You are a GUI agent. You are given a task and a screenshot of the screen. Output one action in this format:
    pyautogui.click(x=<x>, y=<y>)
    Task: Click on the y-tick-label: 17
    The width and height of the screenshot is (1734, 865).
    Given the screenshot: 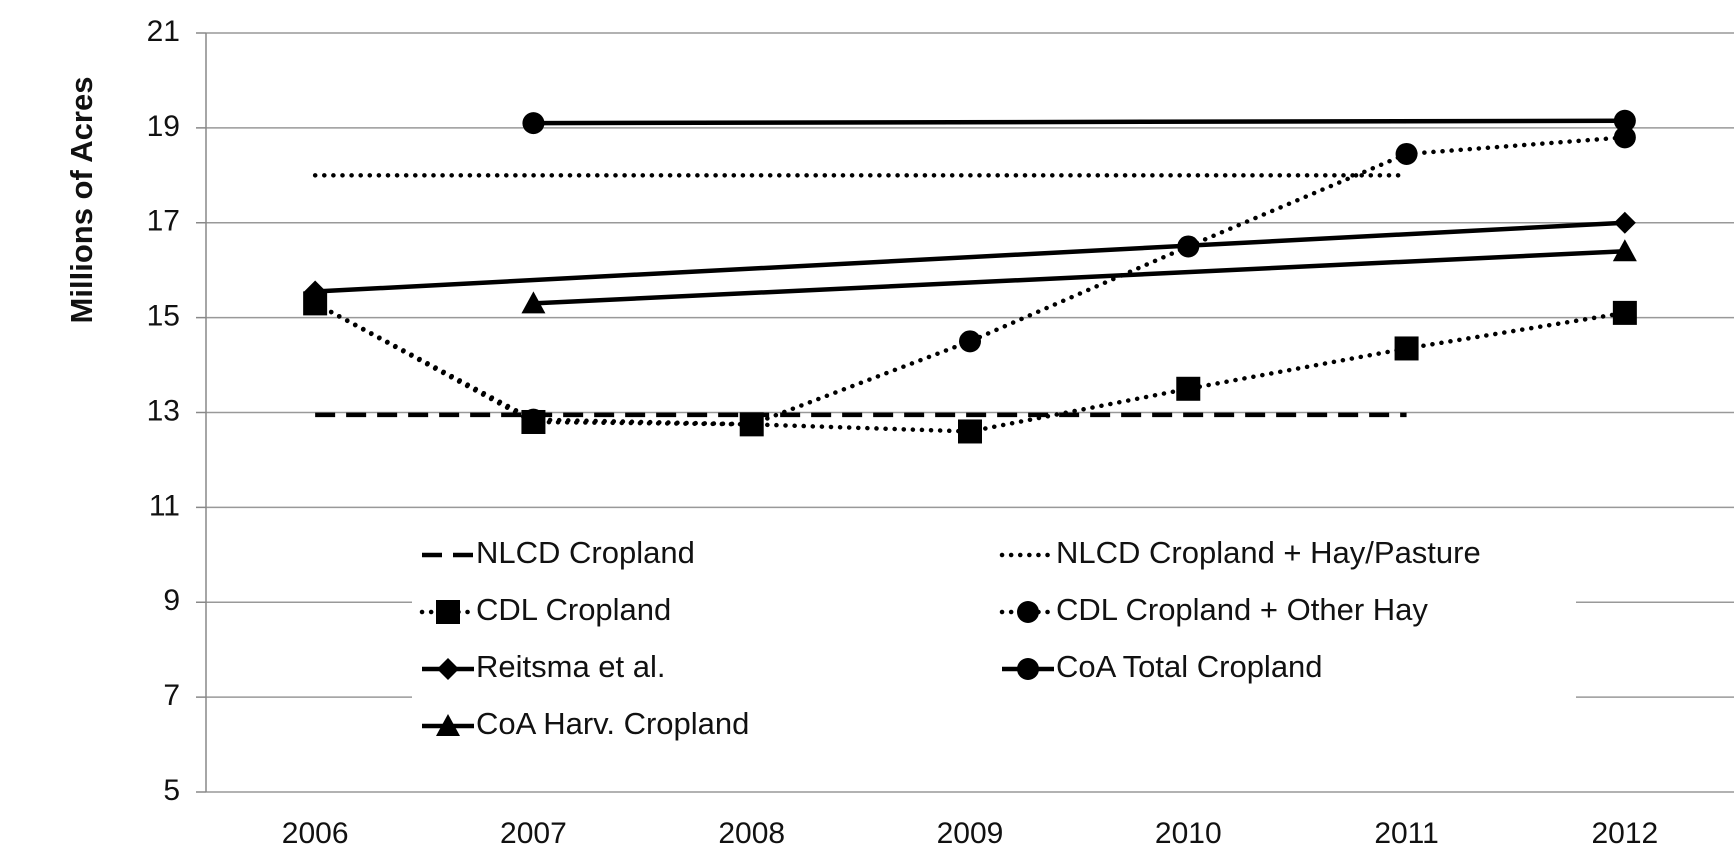 What is the action you would take?
    pyautogui.click(x=163, y=221)
    